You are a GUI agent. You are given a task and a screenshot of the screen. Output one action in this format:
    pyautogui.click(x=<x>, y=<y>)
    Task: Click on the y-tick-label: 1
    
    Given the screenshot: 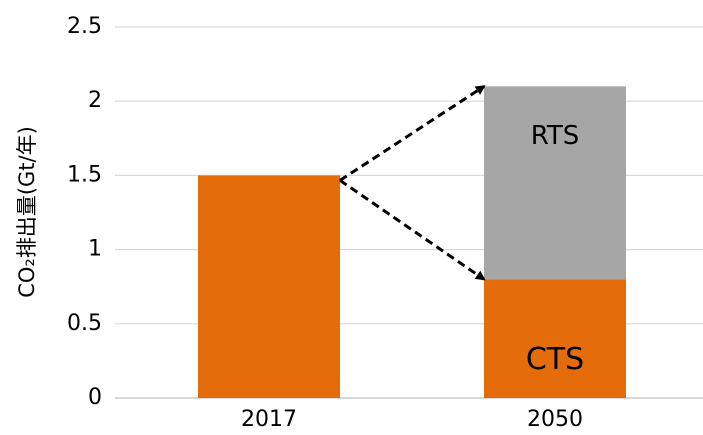 What is the action you would take?
    pyautogui.click(x=95, y=249)
    